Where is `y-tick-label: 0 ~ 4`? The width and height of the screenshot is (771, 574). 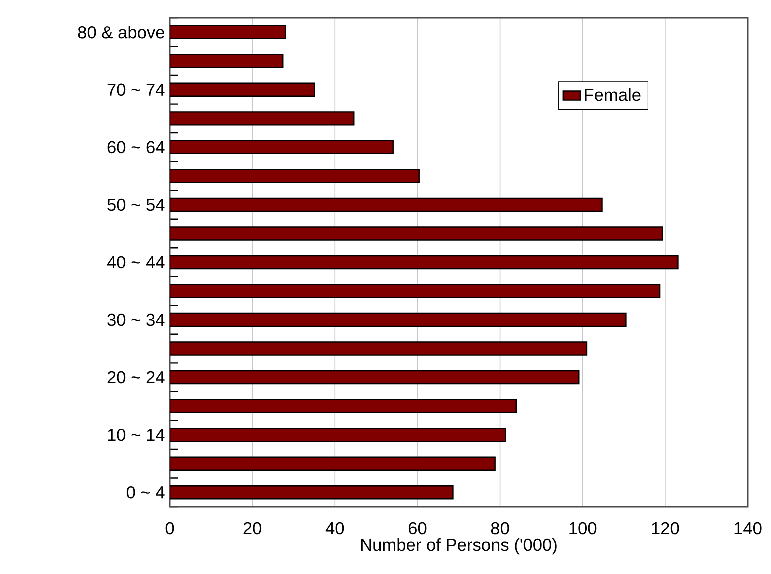 y-tick-label: 0 ~ 4 is located at coordinates (145, 492).